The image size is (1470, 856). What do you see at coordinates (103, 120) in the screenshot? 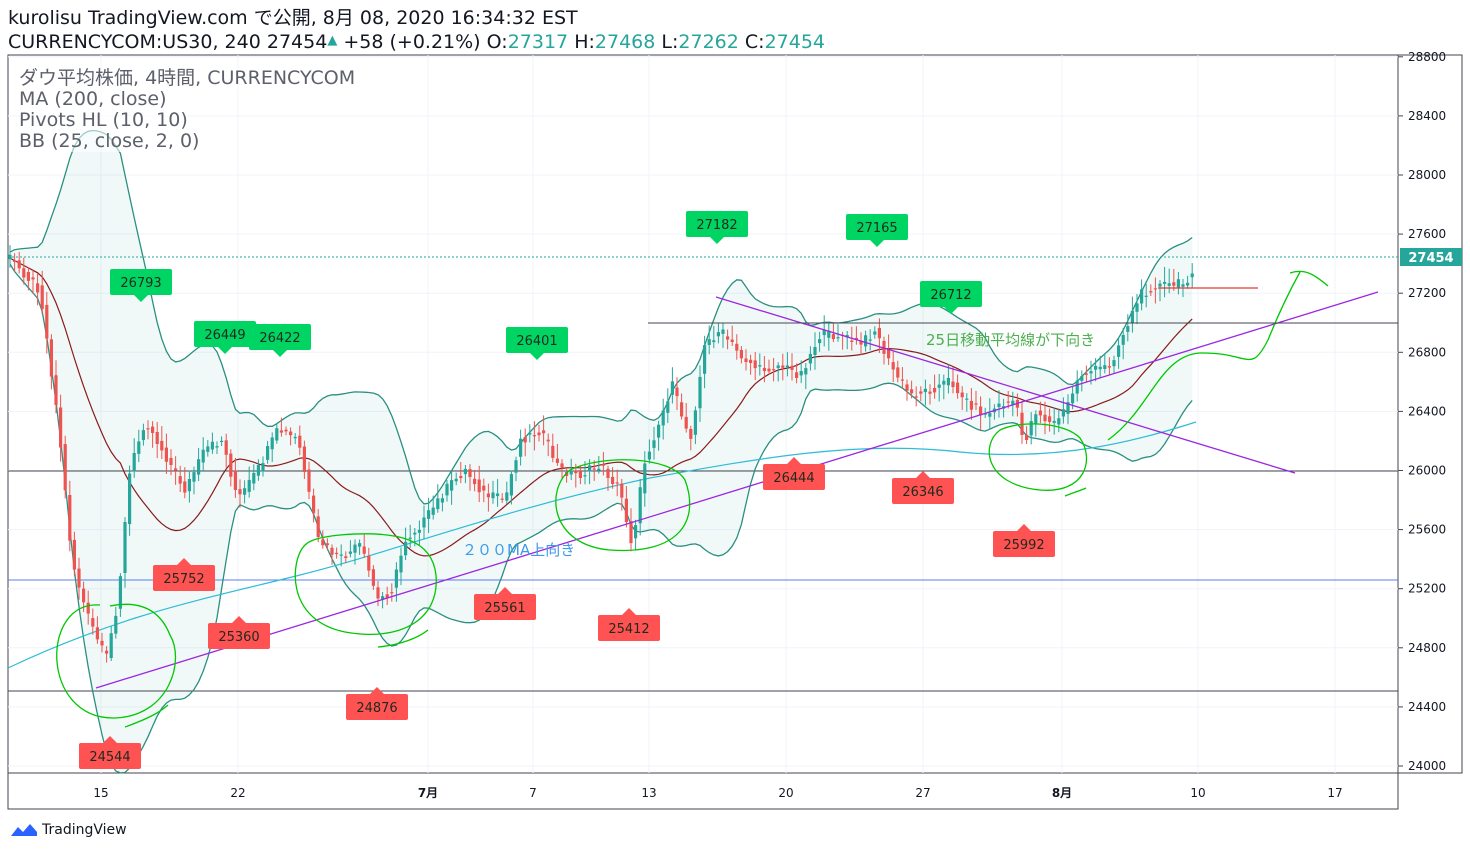
I see `indicator-pivots: Pivots HL (10, 10)` at bounding box center [103, 120].